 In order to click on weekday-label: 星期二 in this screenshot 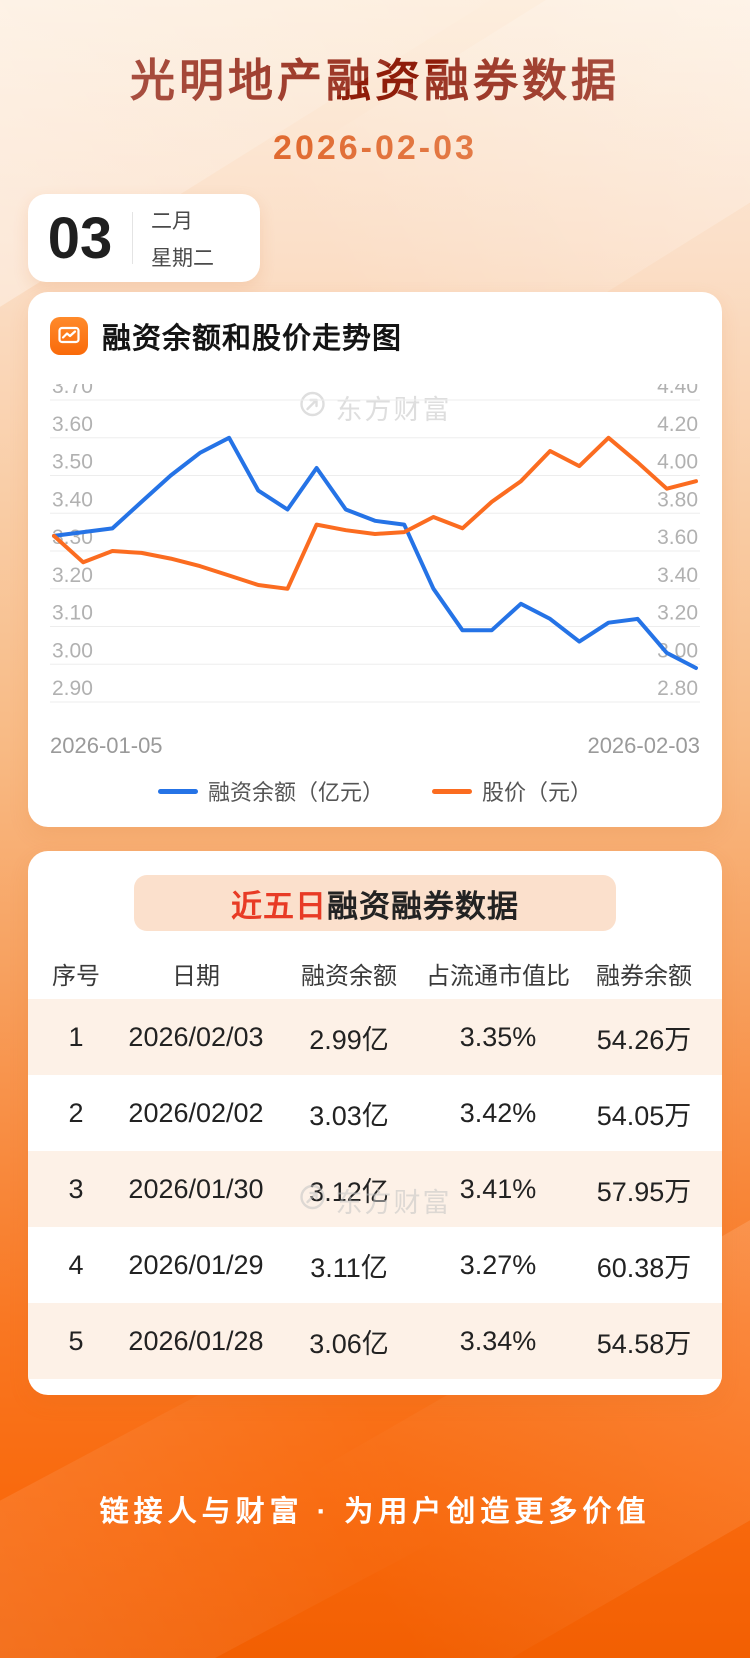, I will do `click(182, 258)`.